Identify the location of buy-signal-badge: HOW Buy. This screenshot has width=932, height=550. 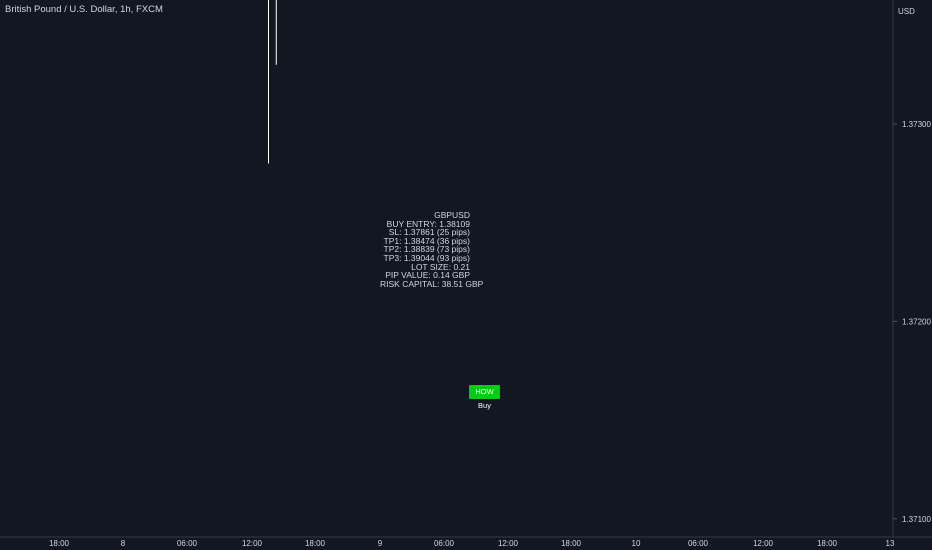
(484, 397).